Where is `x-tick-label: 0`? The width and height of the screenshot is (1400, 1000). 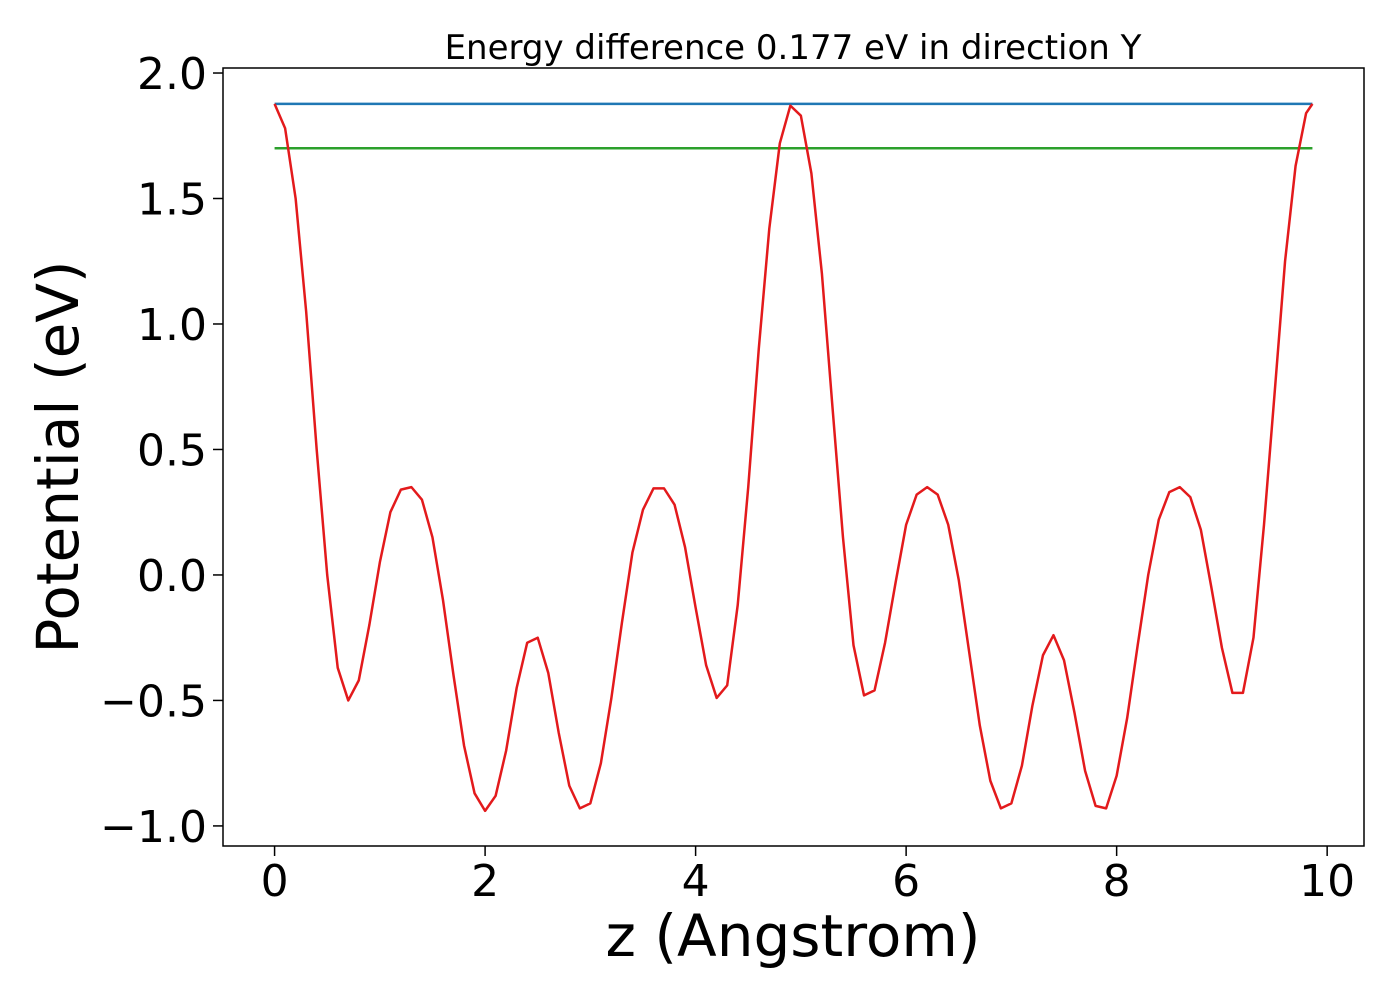
x-tick-label: 0 is located at coordinates (275, 881).